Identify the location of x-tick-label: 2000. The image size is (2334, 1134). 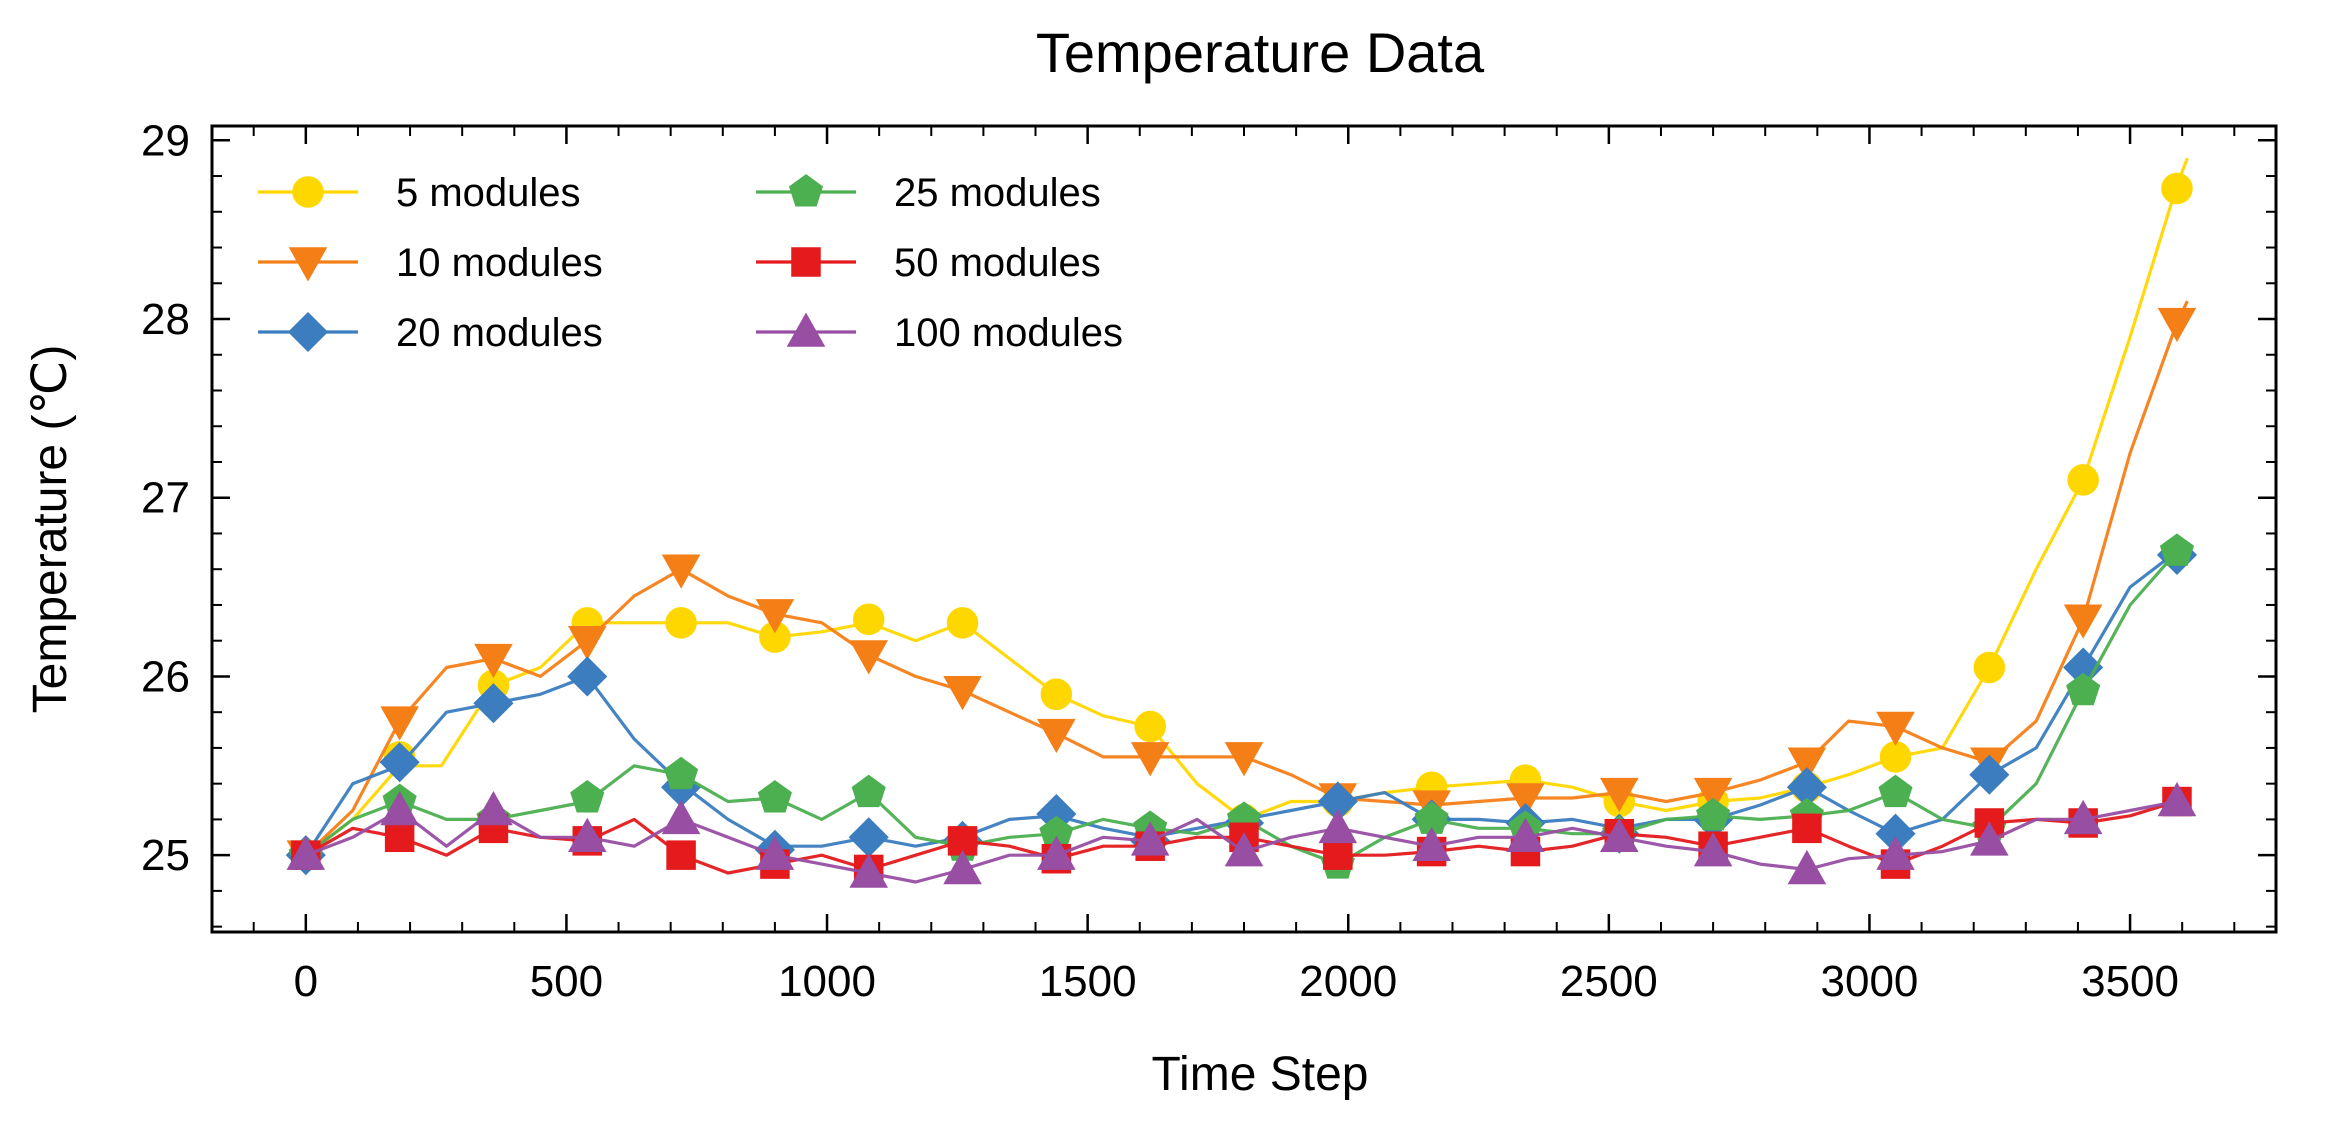
(1348, 981).